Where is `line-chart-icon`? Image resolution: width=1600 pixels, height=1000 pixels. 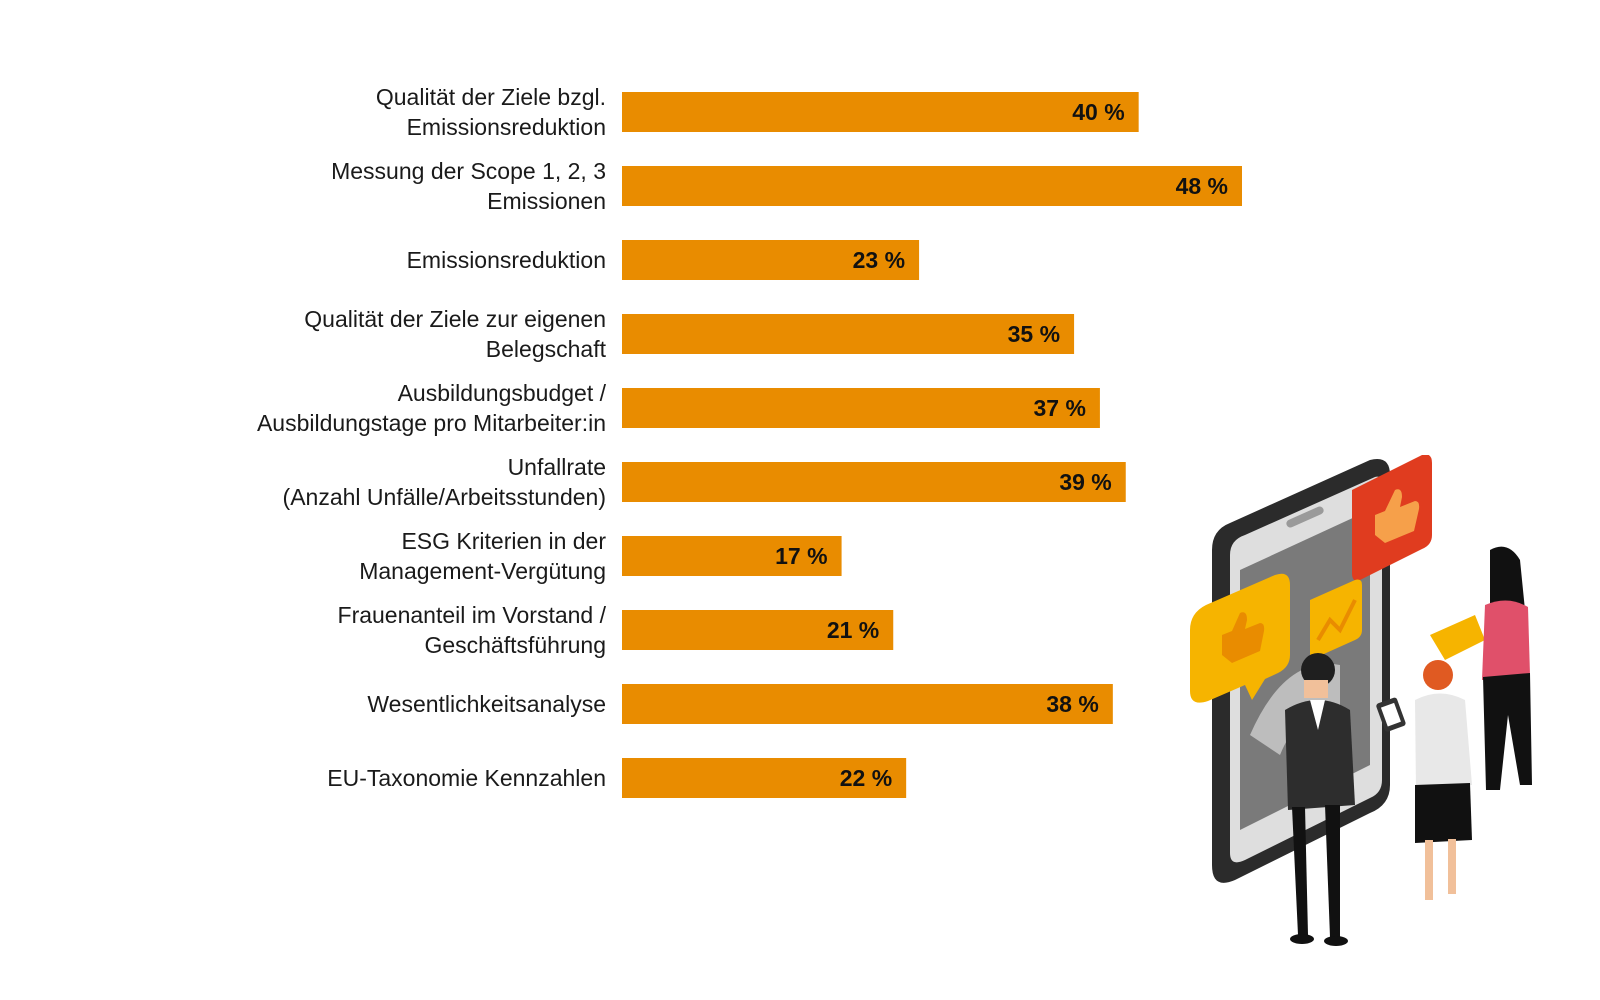
line-chart-icon is located at coordinates (1336, 619).